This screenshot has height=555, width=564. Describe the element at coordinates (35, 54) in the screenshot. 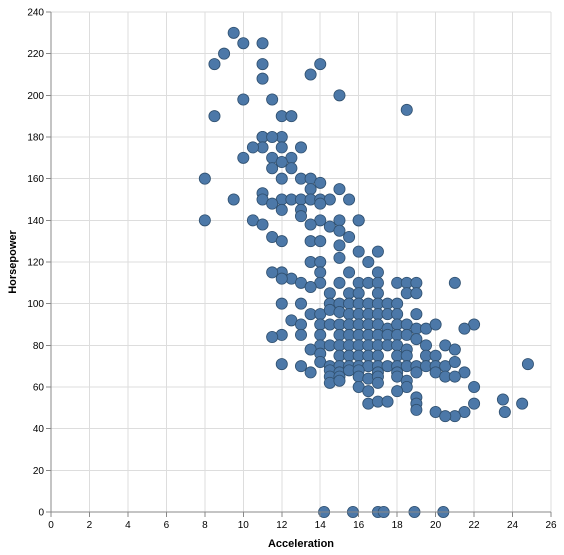

I see `y-tick-label: 220` at that location.